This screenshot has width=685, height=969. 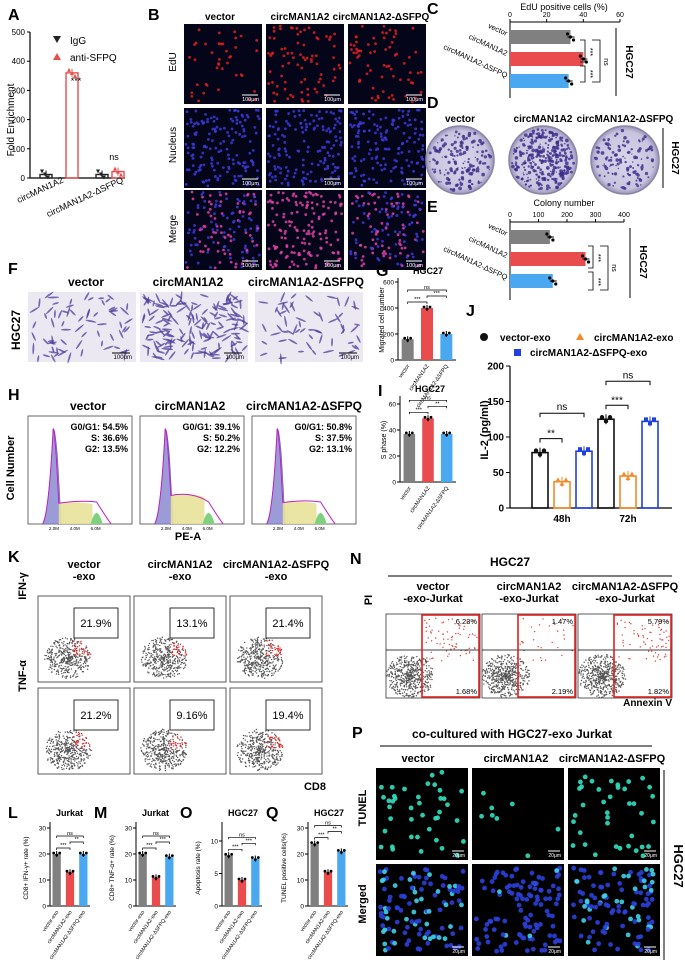 I want to click on n-xlabel: Annexin V, so click(x=647, y=703).